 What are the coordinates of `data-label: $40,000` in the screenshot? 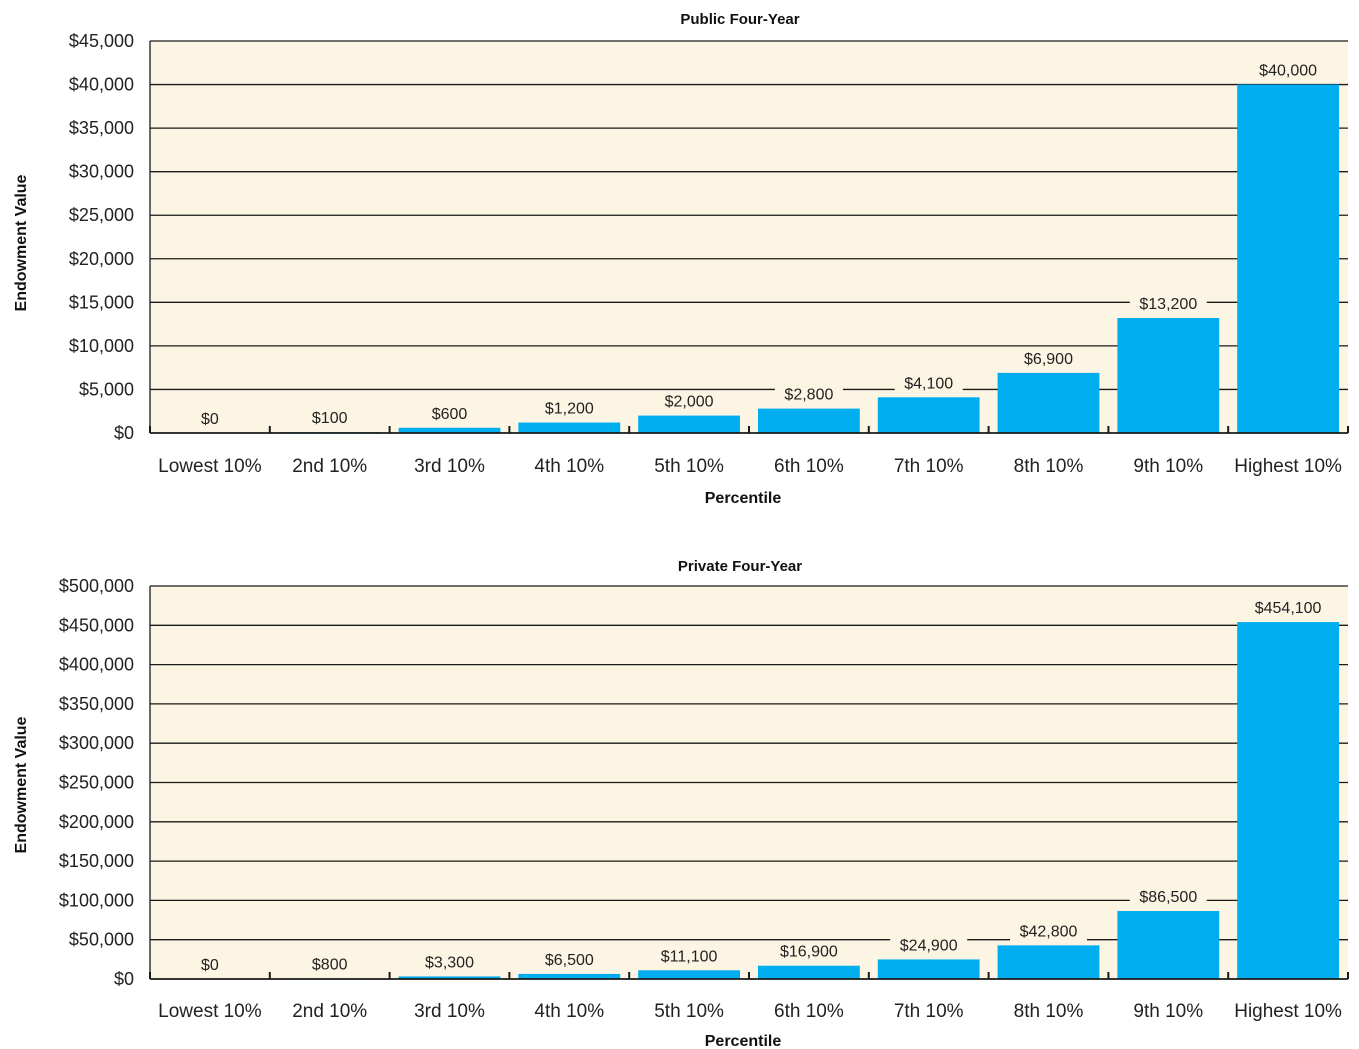 It's located at (1288, 71).